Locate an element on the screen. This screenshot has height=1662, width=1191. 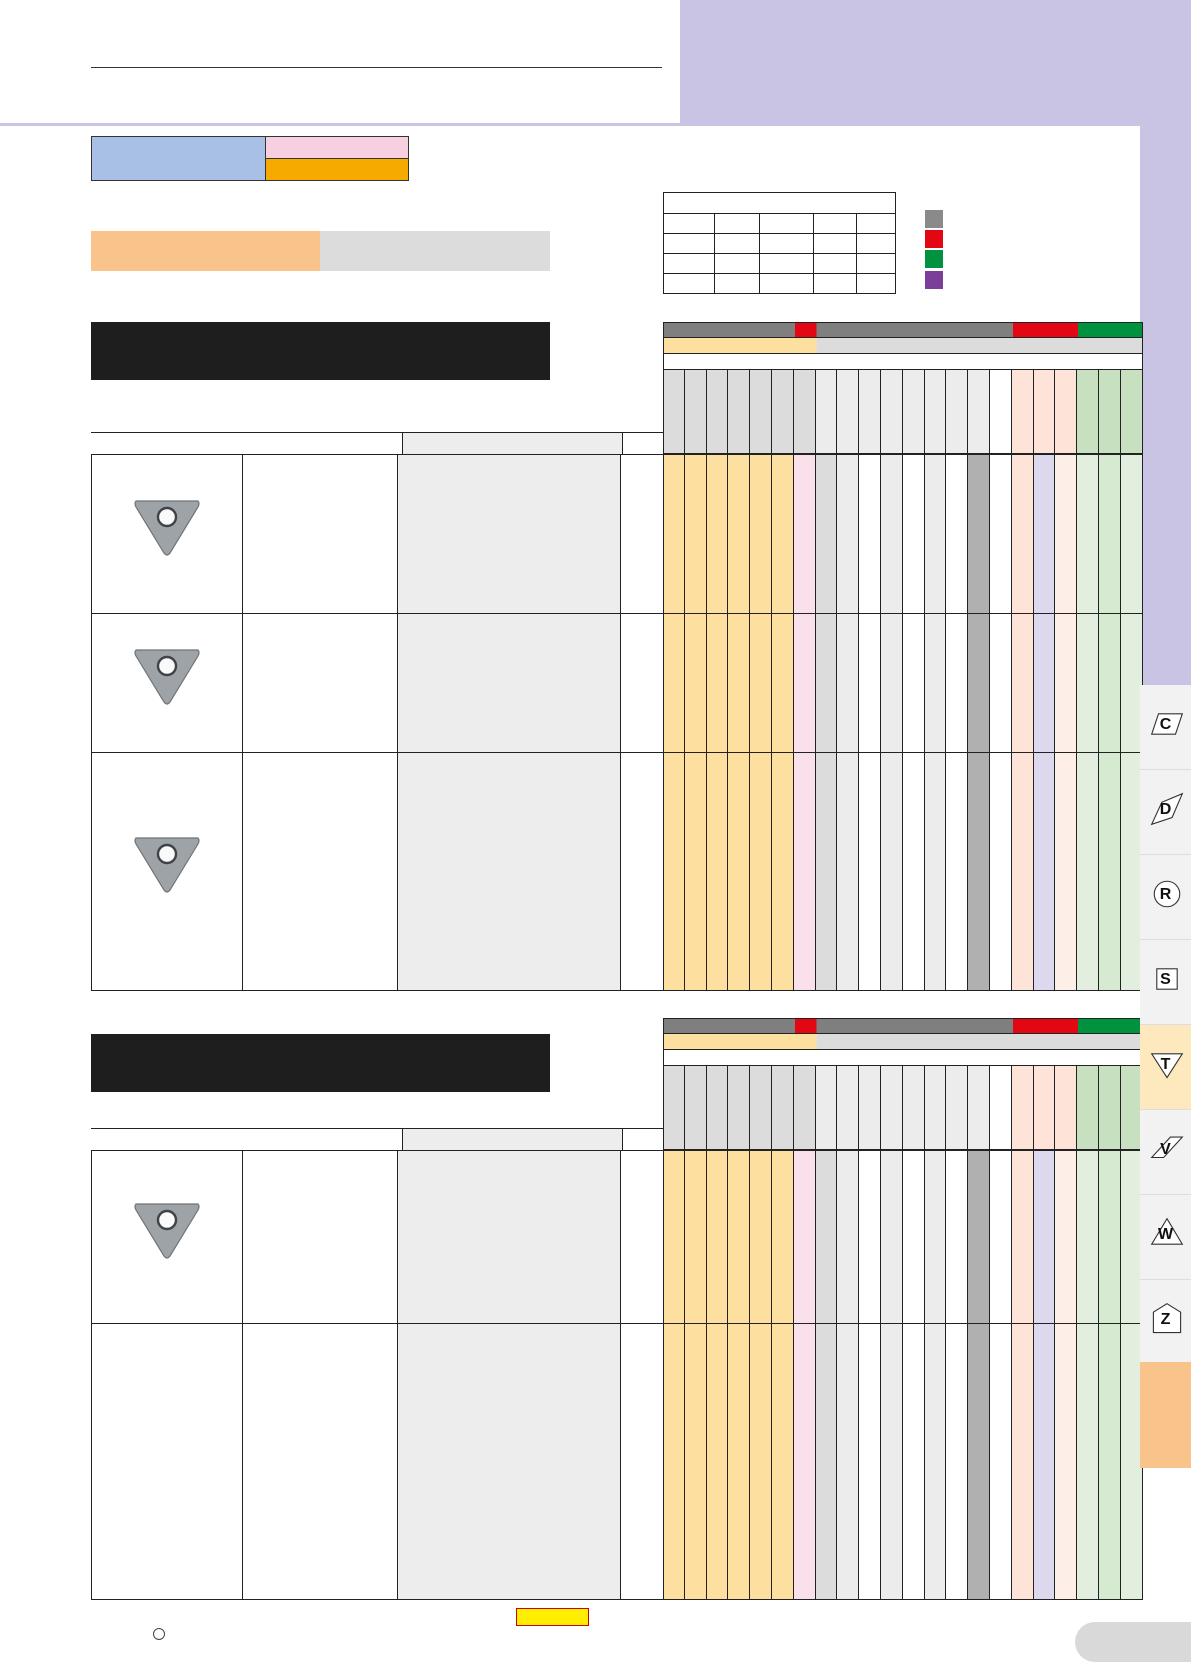
trigon-icon is located at coordinates (1167, 1231).